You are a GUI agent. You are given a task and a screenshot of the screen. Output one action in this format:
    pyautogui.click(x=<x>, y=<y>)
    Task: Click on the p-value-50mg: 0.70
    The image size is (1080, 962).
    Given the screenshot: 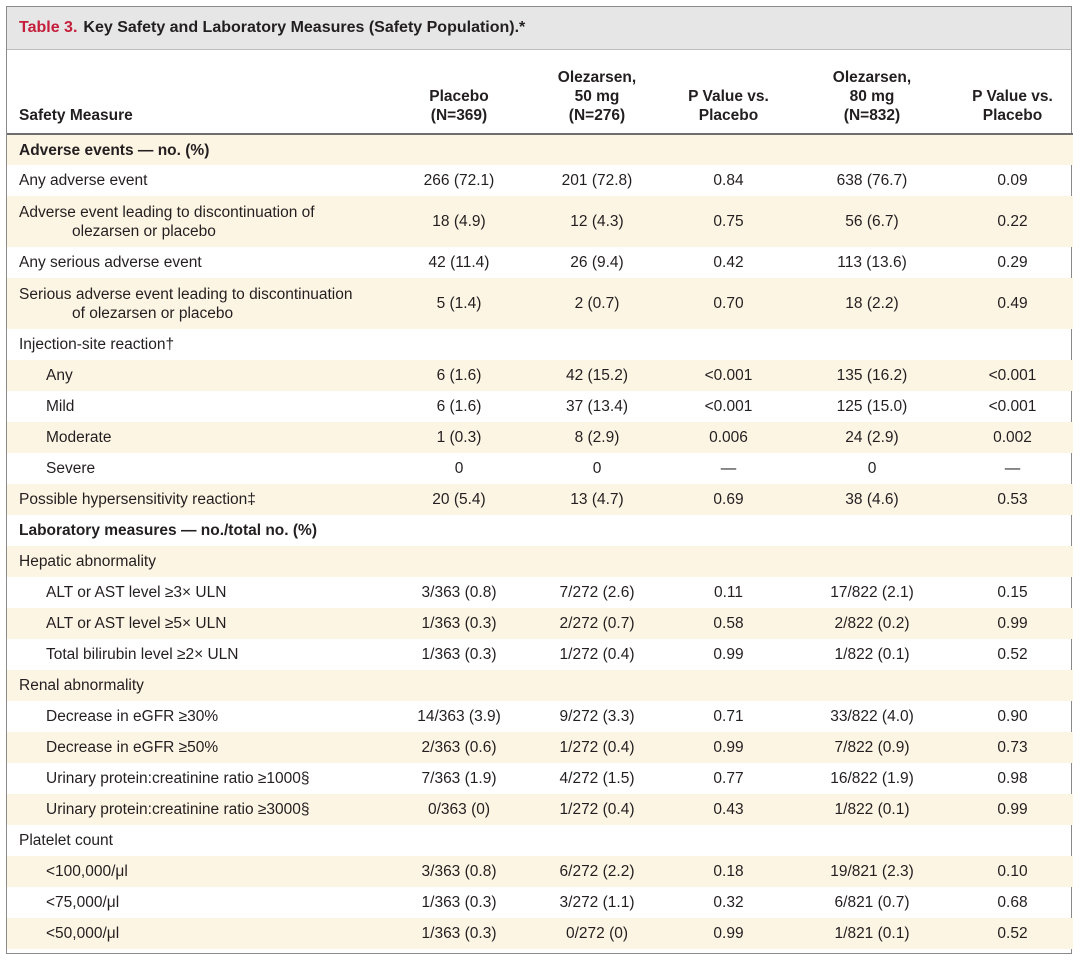 What is the action you would take?
    pyautogui.click(x=728, y=303)
    